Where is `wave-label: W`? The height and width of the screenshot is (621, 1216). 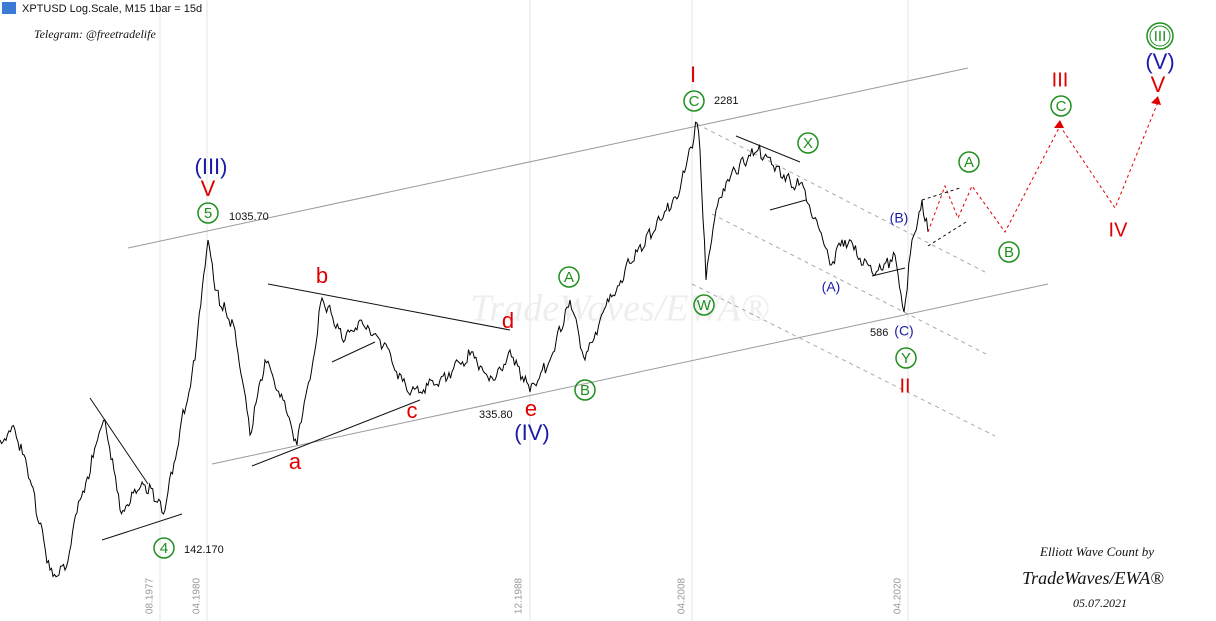 wave-label: W is located at coordinates (704, 305).